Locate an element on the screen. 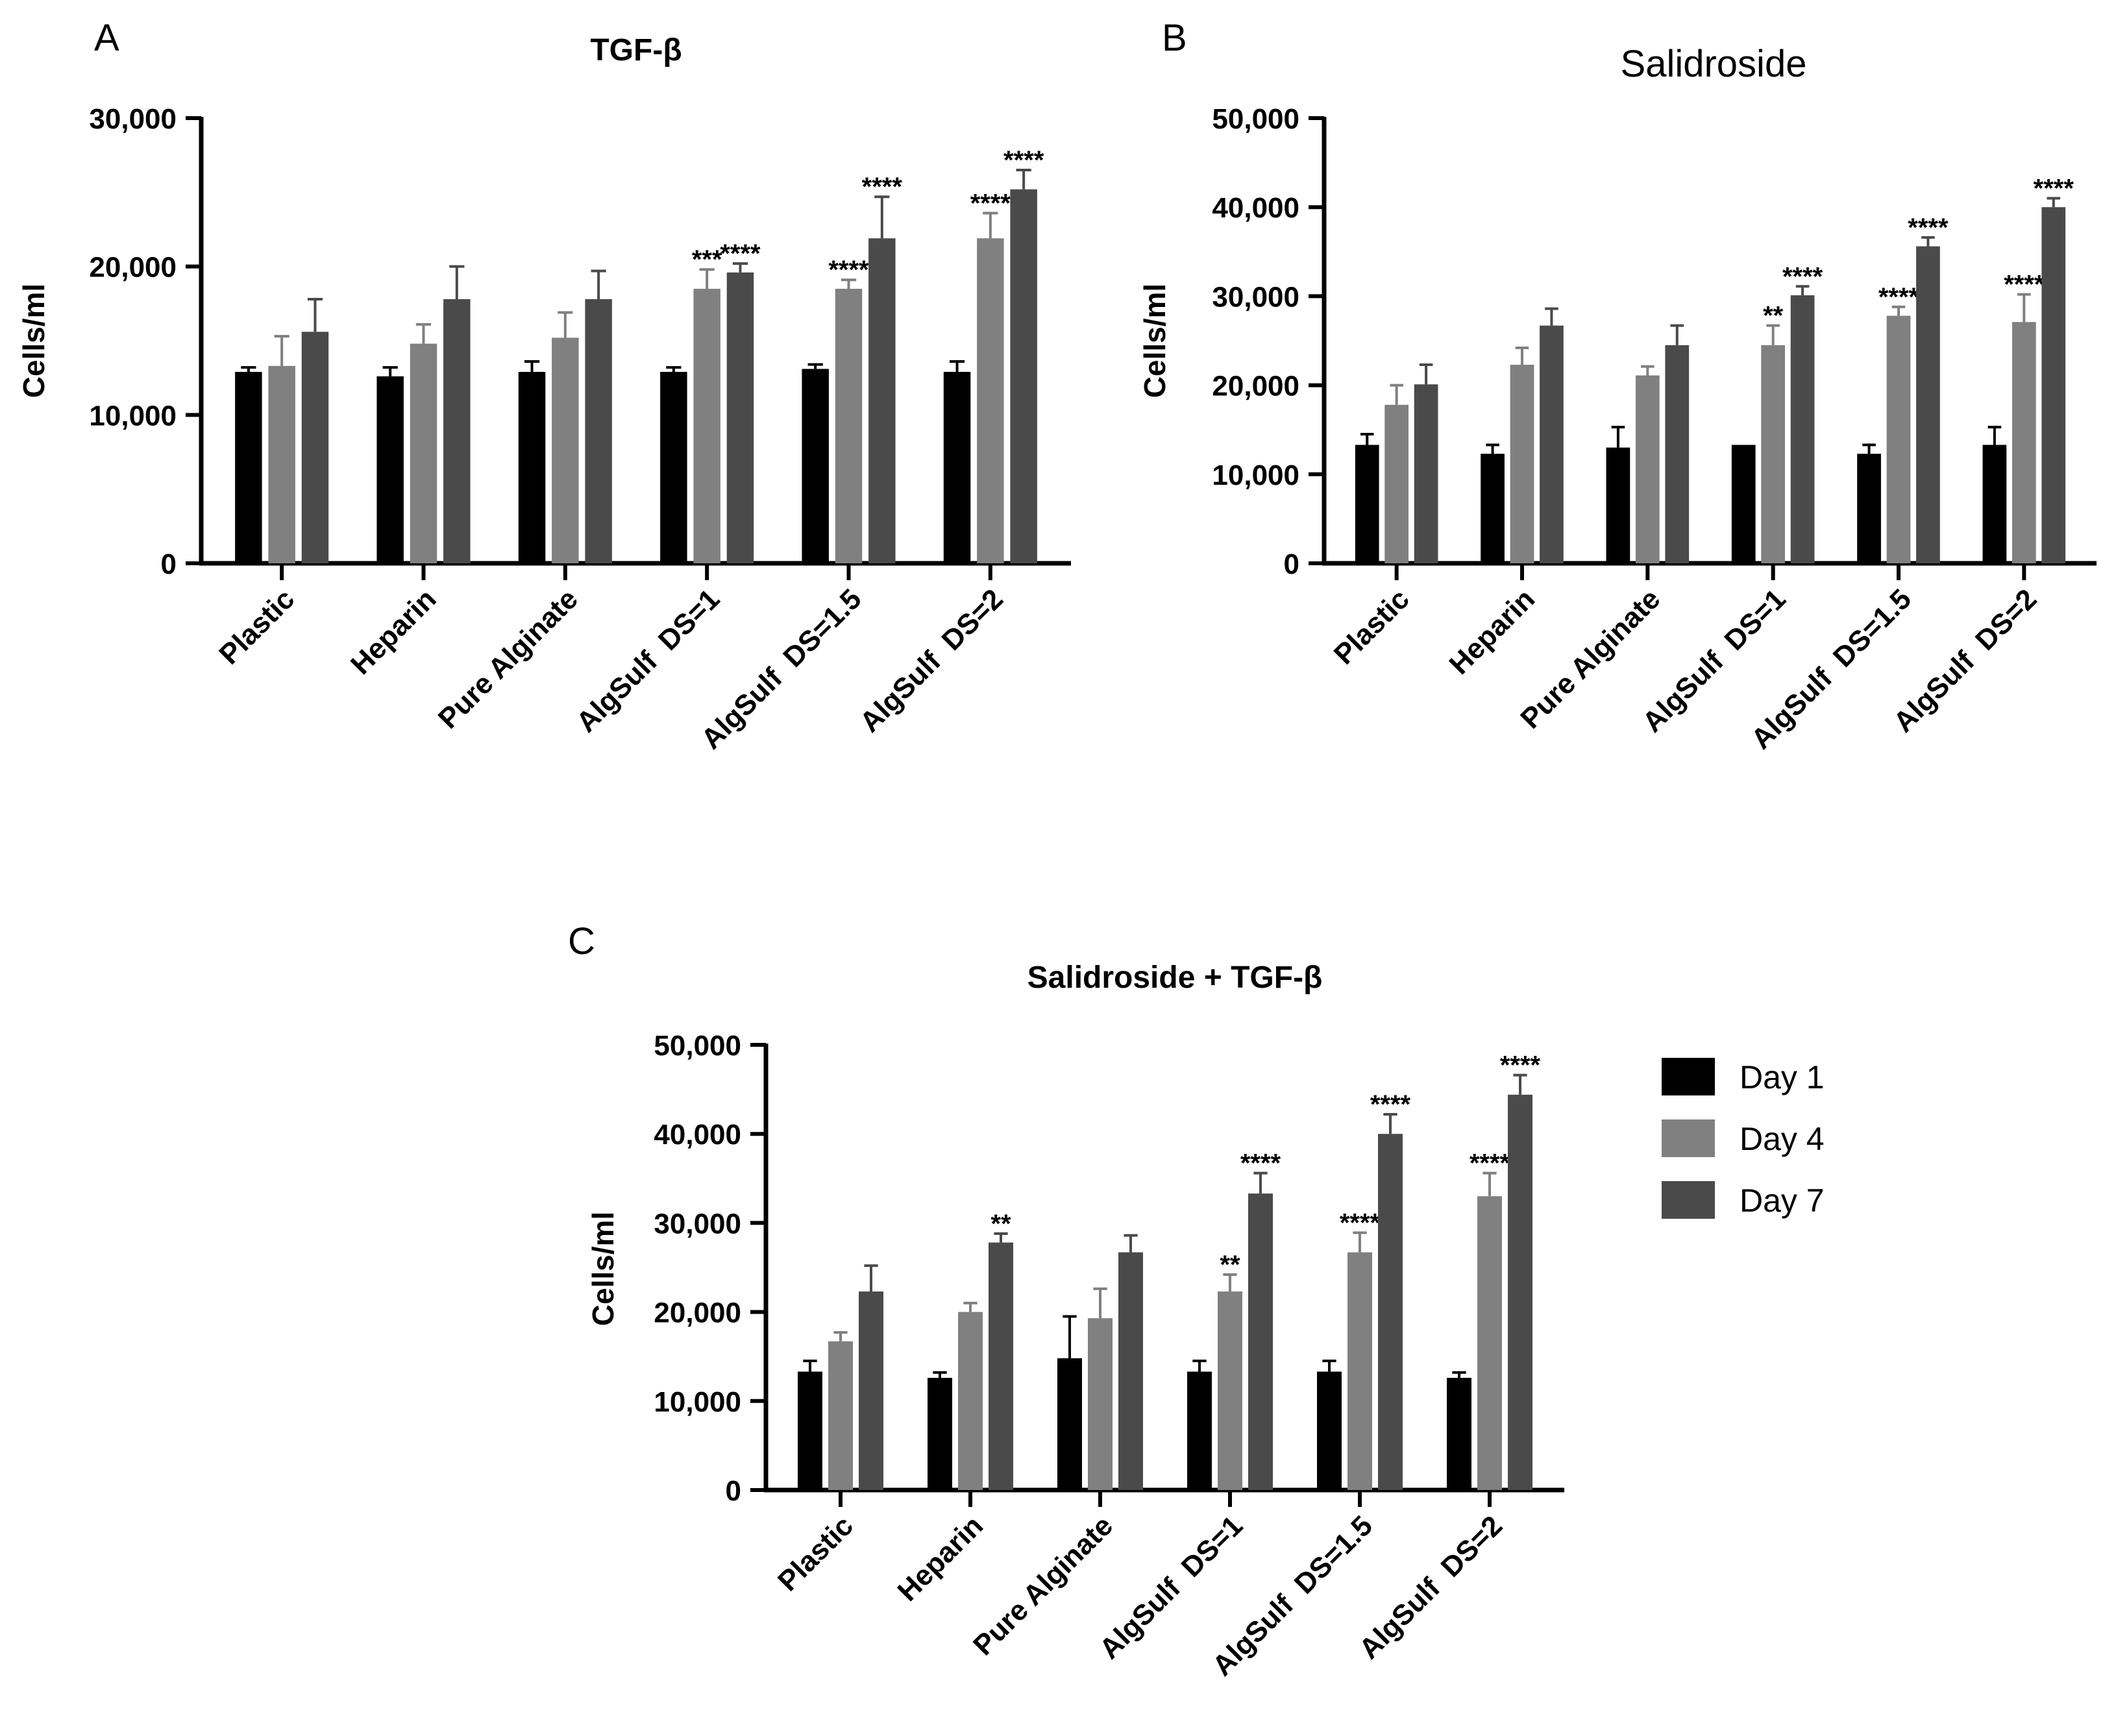  chart-title: Salidroside is located at coordinates (1714, 64).